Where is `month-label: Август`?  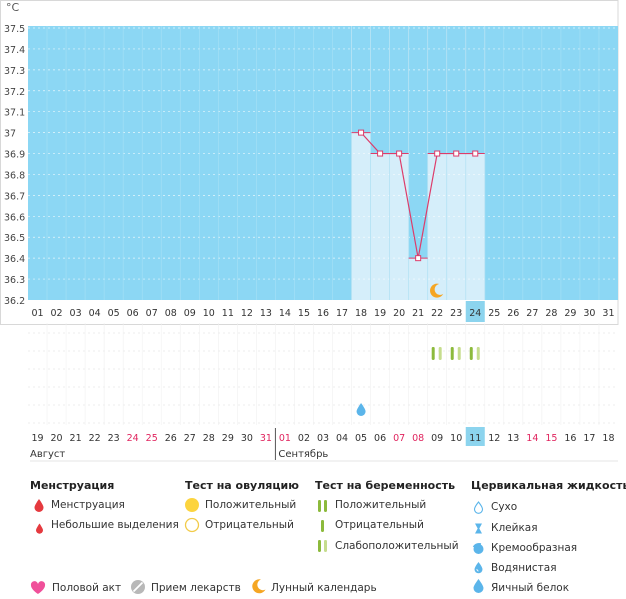
month-label: Август is located at coordinates (47, 454).